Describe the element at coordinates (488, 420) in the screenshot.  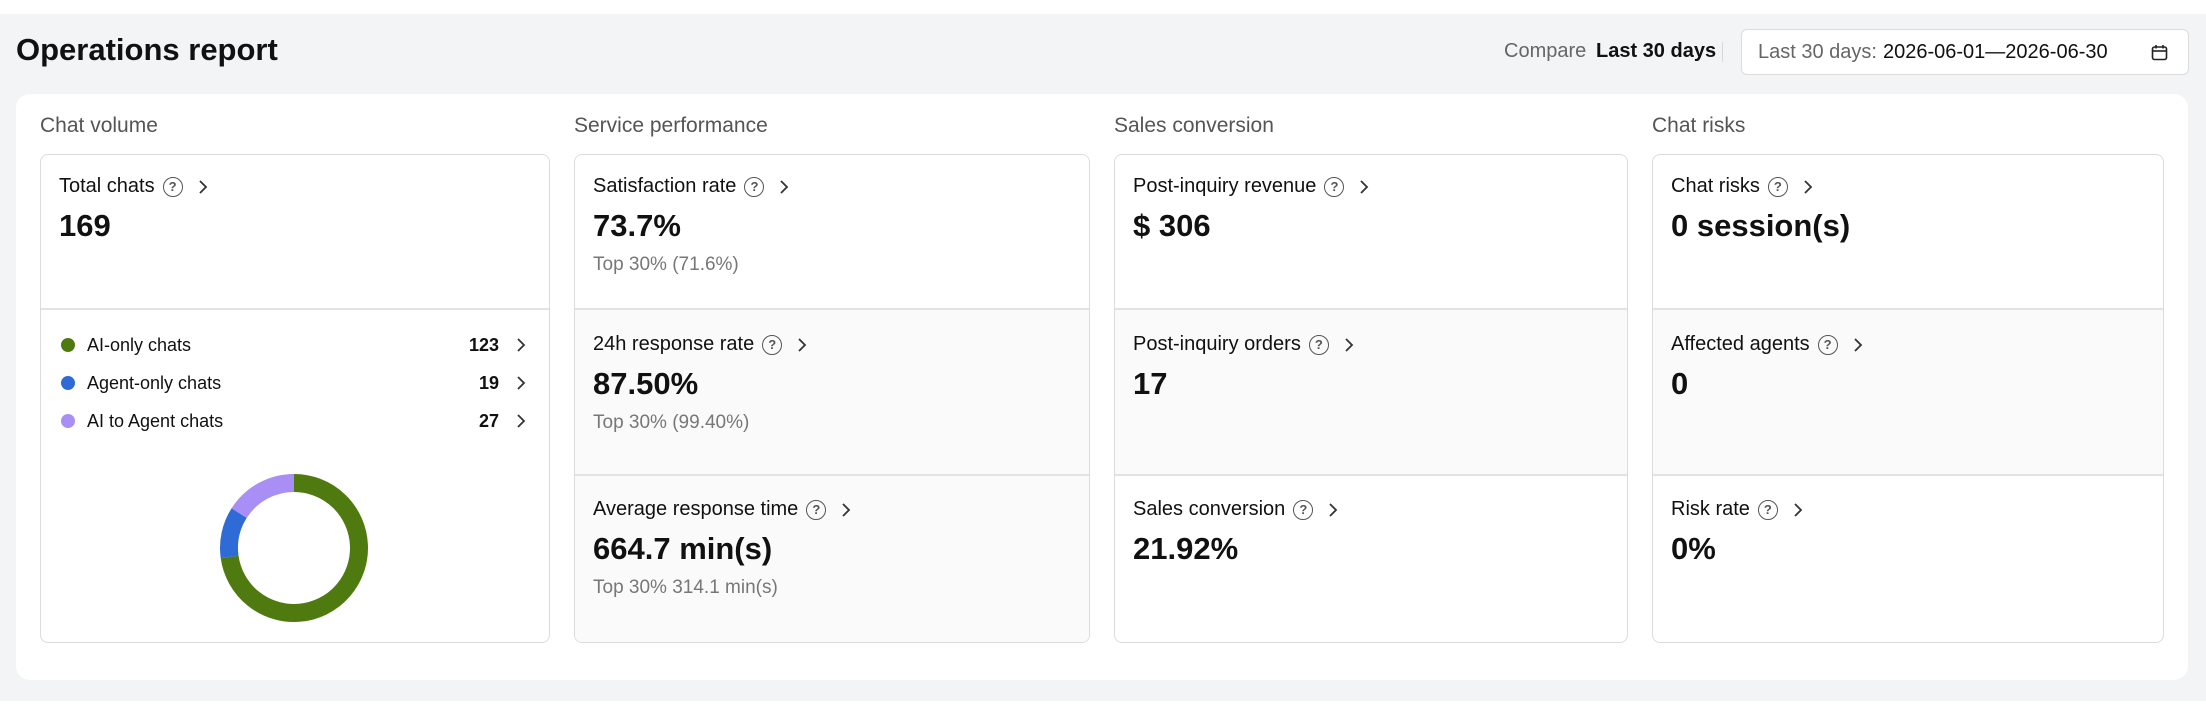
I see `legend-value: 27` at that location.